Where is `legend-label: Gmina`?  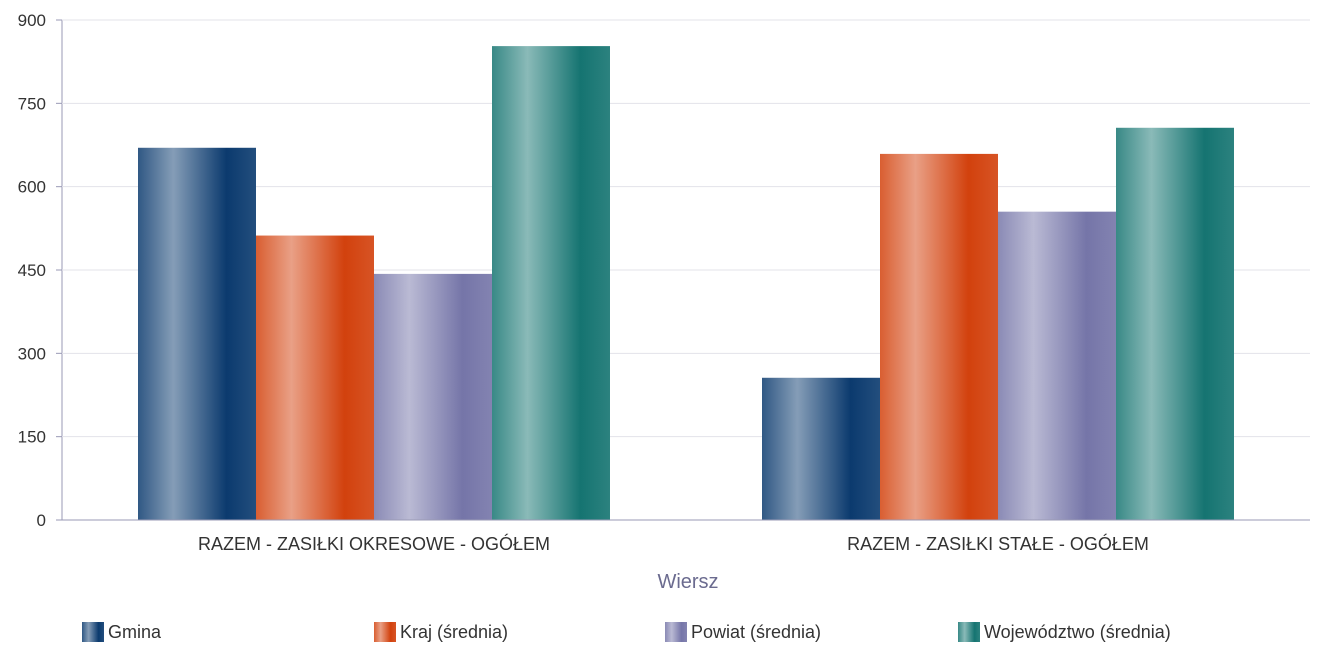 legend-label: Gmina is located at coordinates (135, 632).